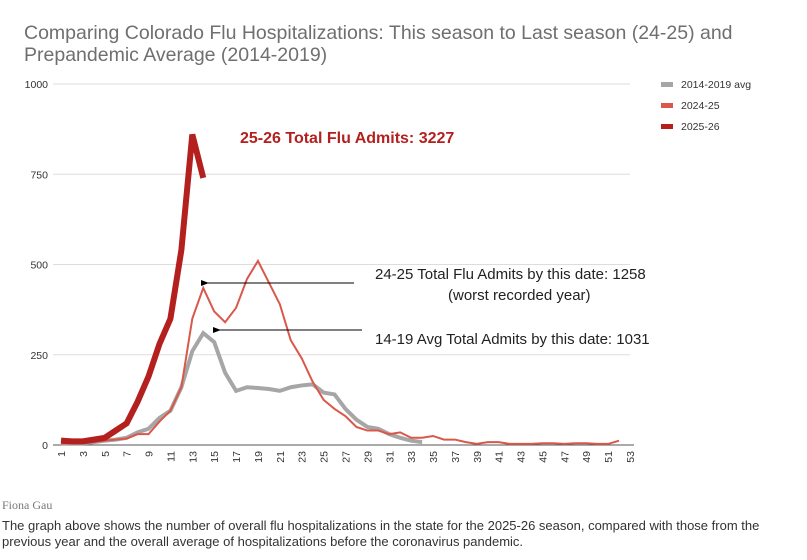  What do you see at coordinates (609, 457) in the screenshot?
I see `x-tick-label: 51` at bounding box center [609, 457].